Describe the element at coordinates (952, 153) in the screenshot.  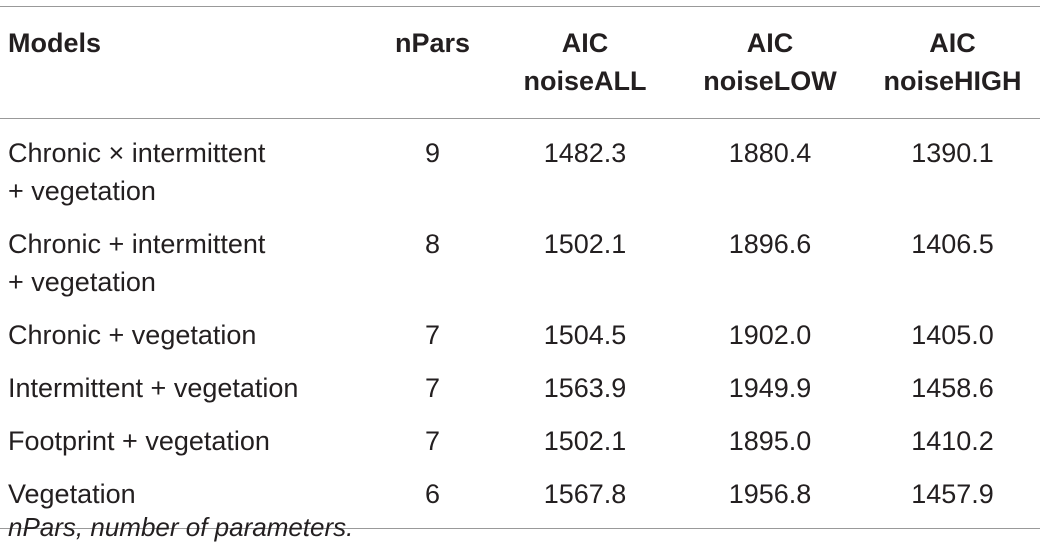
I see `cell: 1390.1` at that location.